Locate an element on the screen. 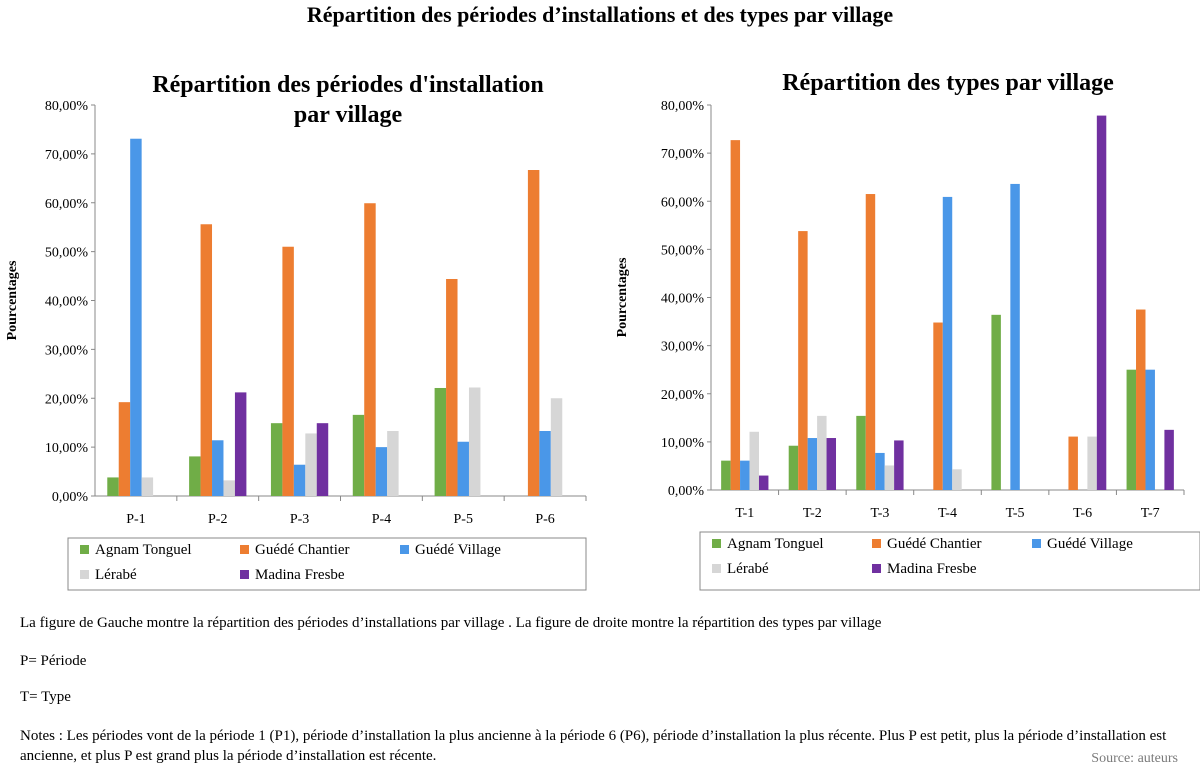  x-tick-label: T-4 is located at coordinates (947, 513).